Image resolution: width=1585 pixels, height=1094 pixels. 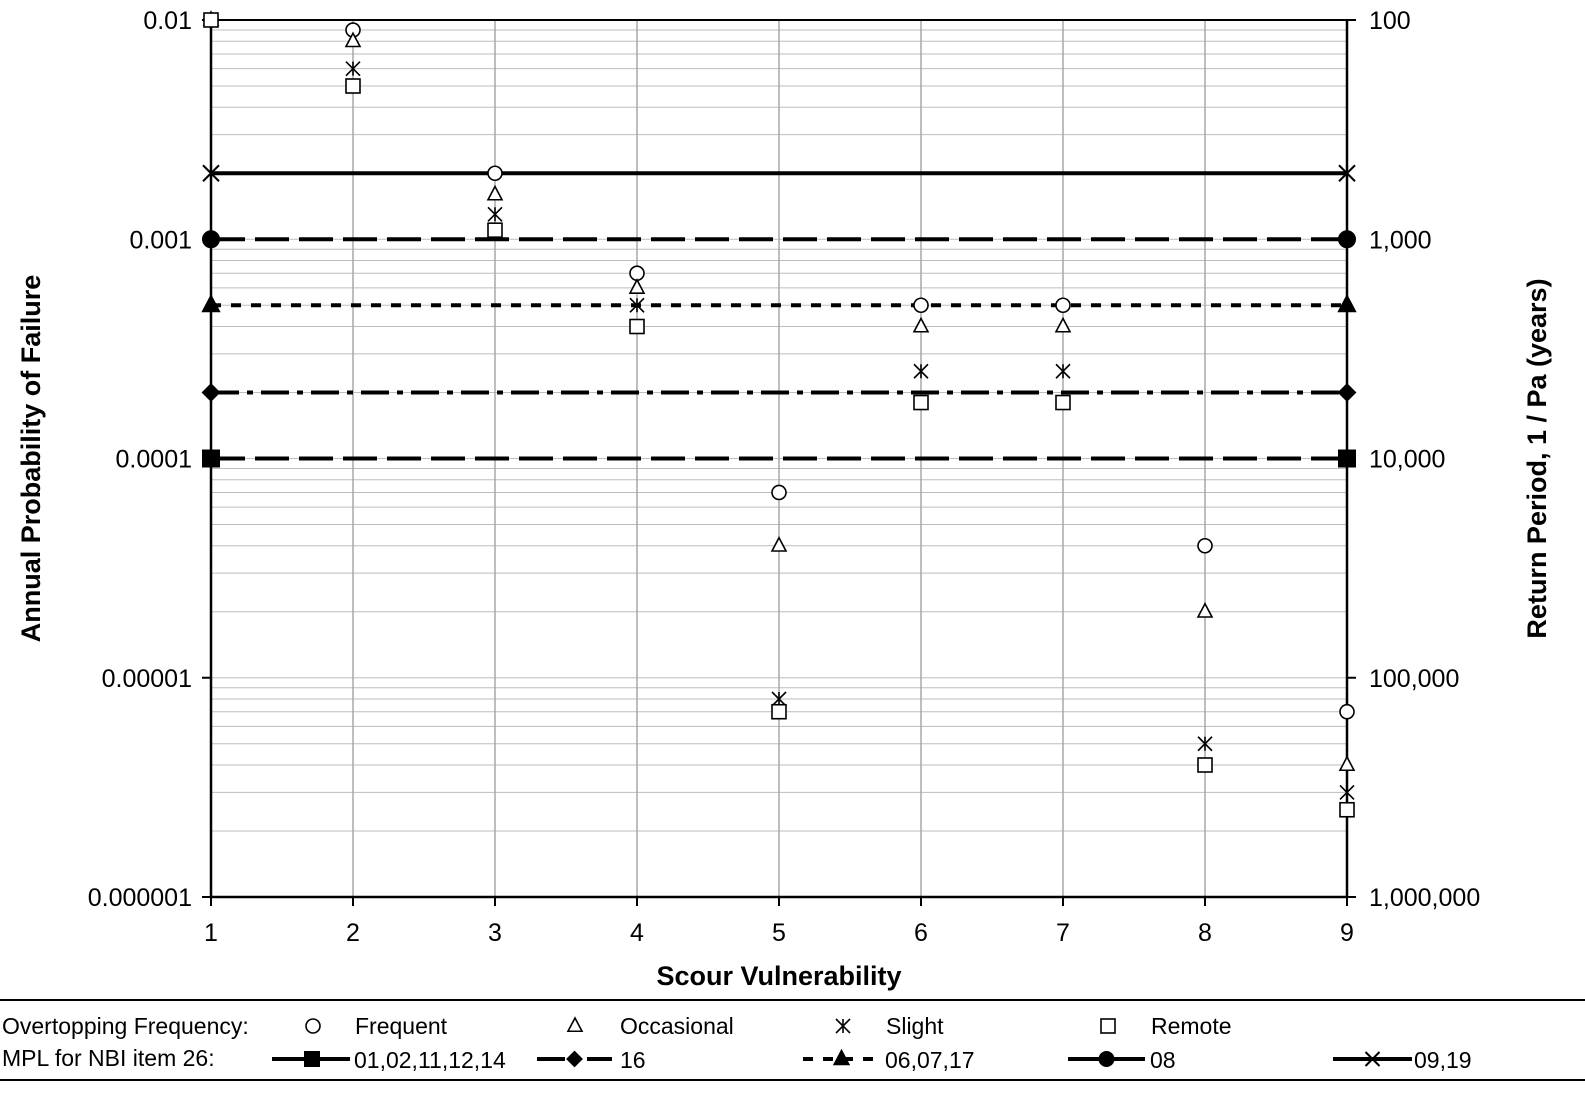 What do you see at coordinates (1407, 460) in the screenshot?
I see `y2-tick-label: 10,000` at bounding box center [1407, 460].